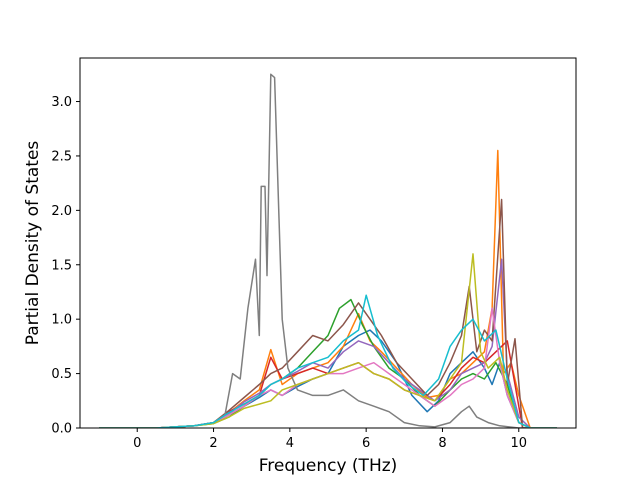  I want to click on x-tick-label: 2, so click(213, 443).